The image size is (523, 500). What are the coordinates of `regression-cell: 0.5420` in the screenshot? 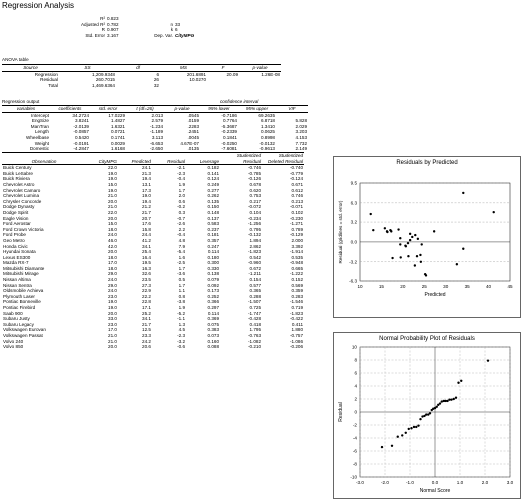 It's located at (81, 137).